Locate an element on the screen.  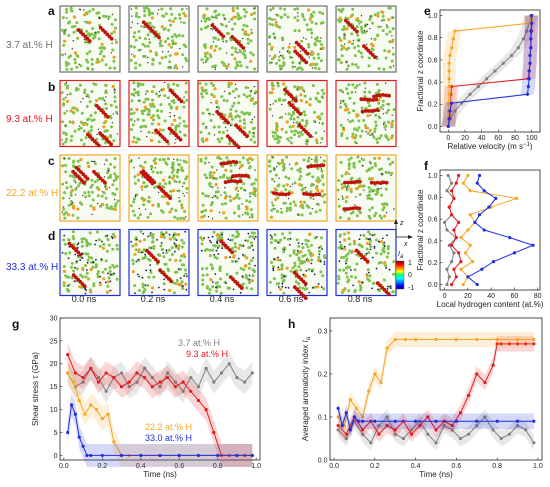
chart-e-xtick-5: 100 is located at coordinates (532, 138).